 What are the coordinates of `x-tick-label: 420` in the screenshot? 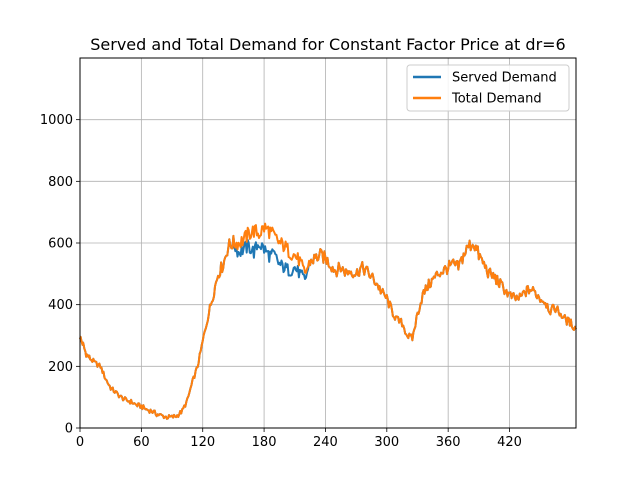 It's located at (509, 442).